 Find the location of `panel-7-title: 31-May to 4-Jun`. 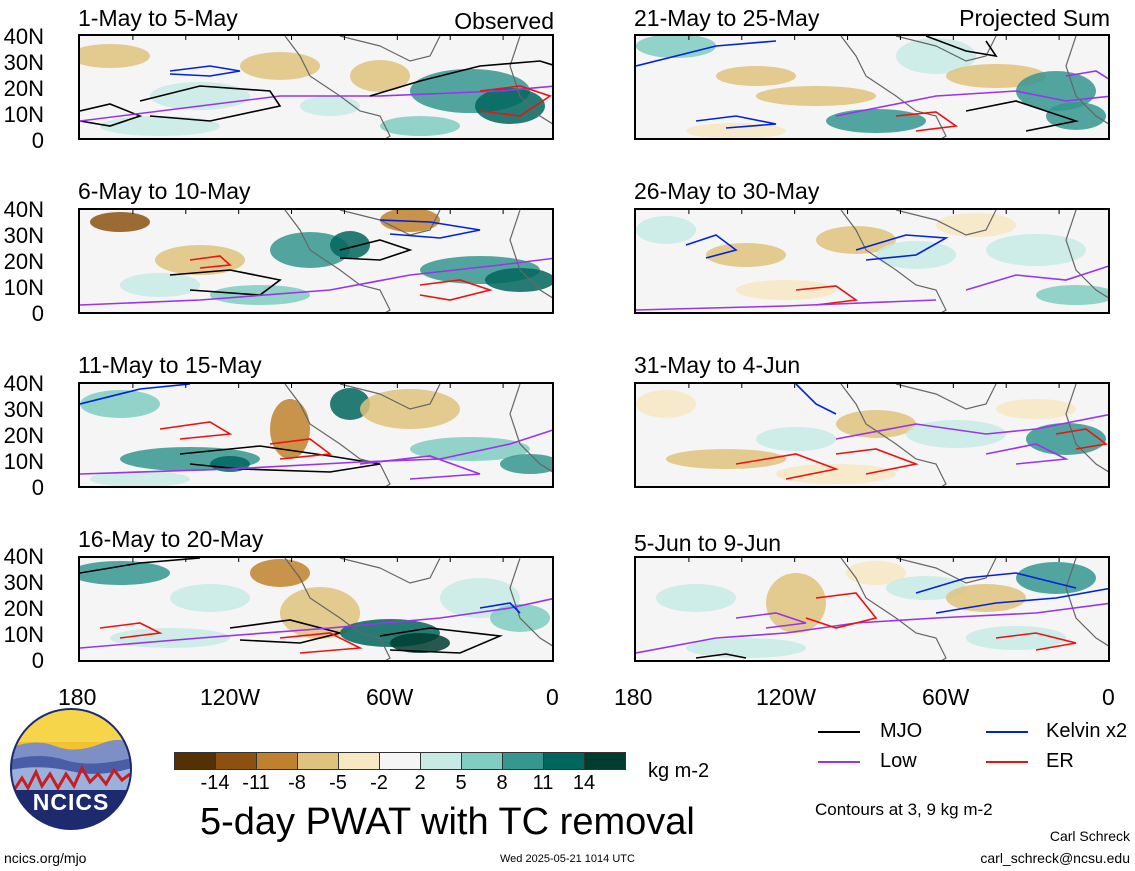

panel-7-title: 31-May to 4-Jun is located at coordinates (717, 365).